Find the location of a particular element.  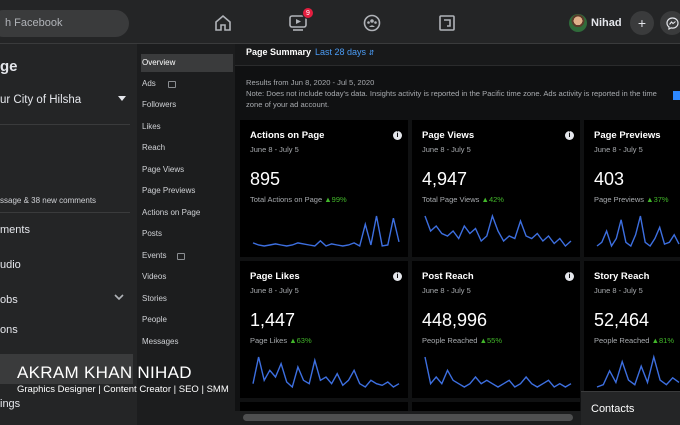

card-value: 52,464 is located at coordinates (622, 320).